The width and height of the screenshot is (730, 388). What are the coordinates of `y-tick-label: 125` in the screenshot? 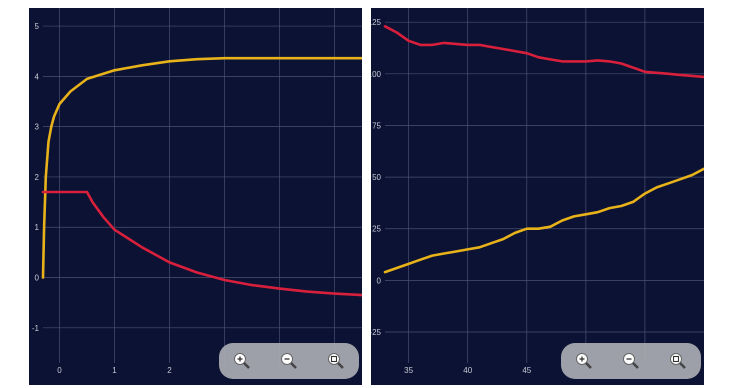 It's located at (376, 22).